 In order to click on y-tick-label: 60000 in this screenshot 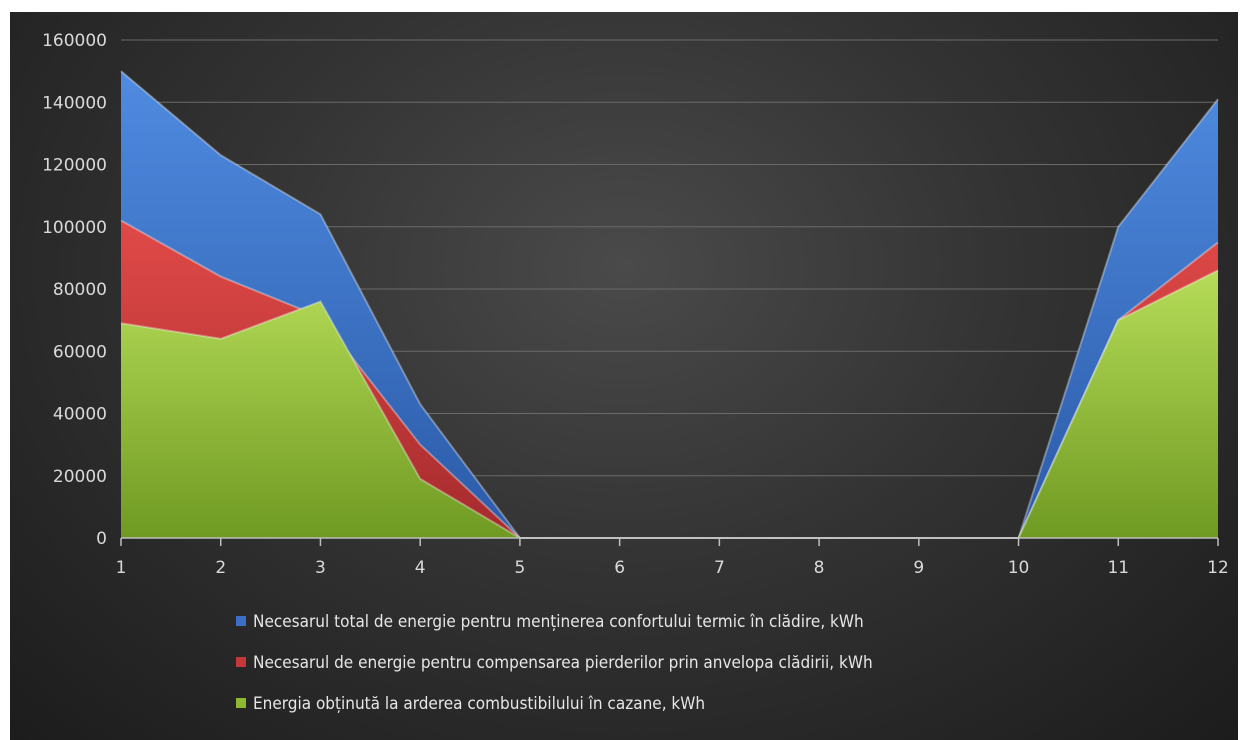, I will do `click(80, 352)`.